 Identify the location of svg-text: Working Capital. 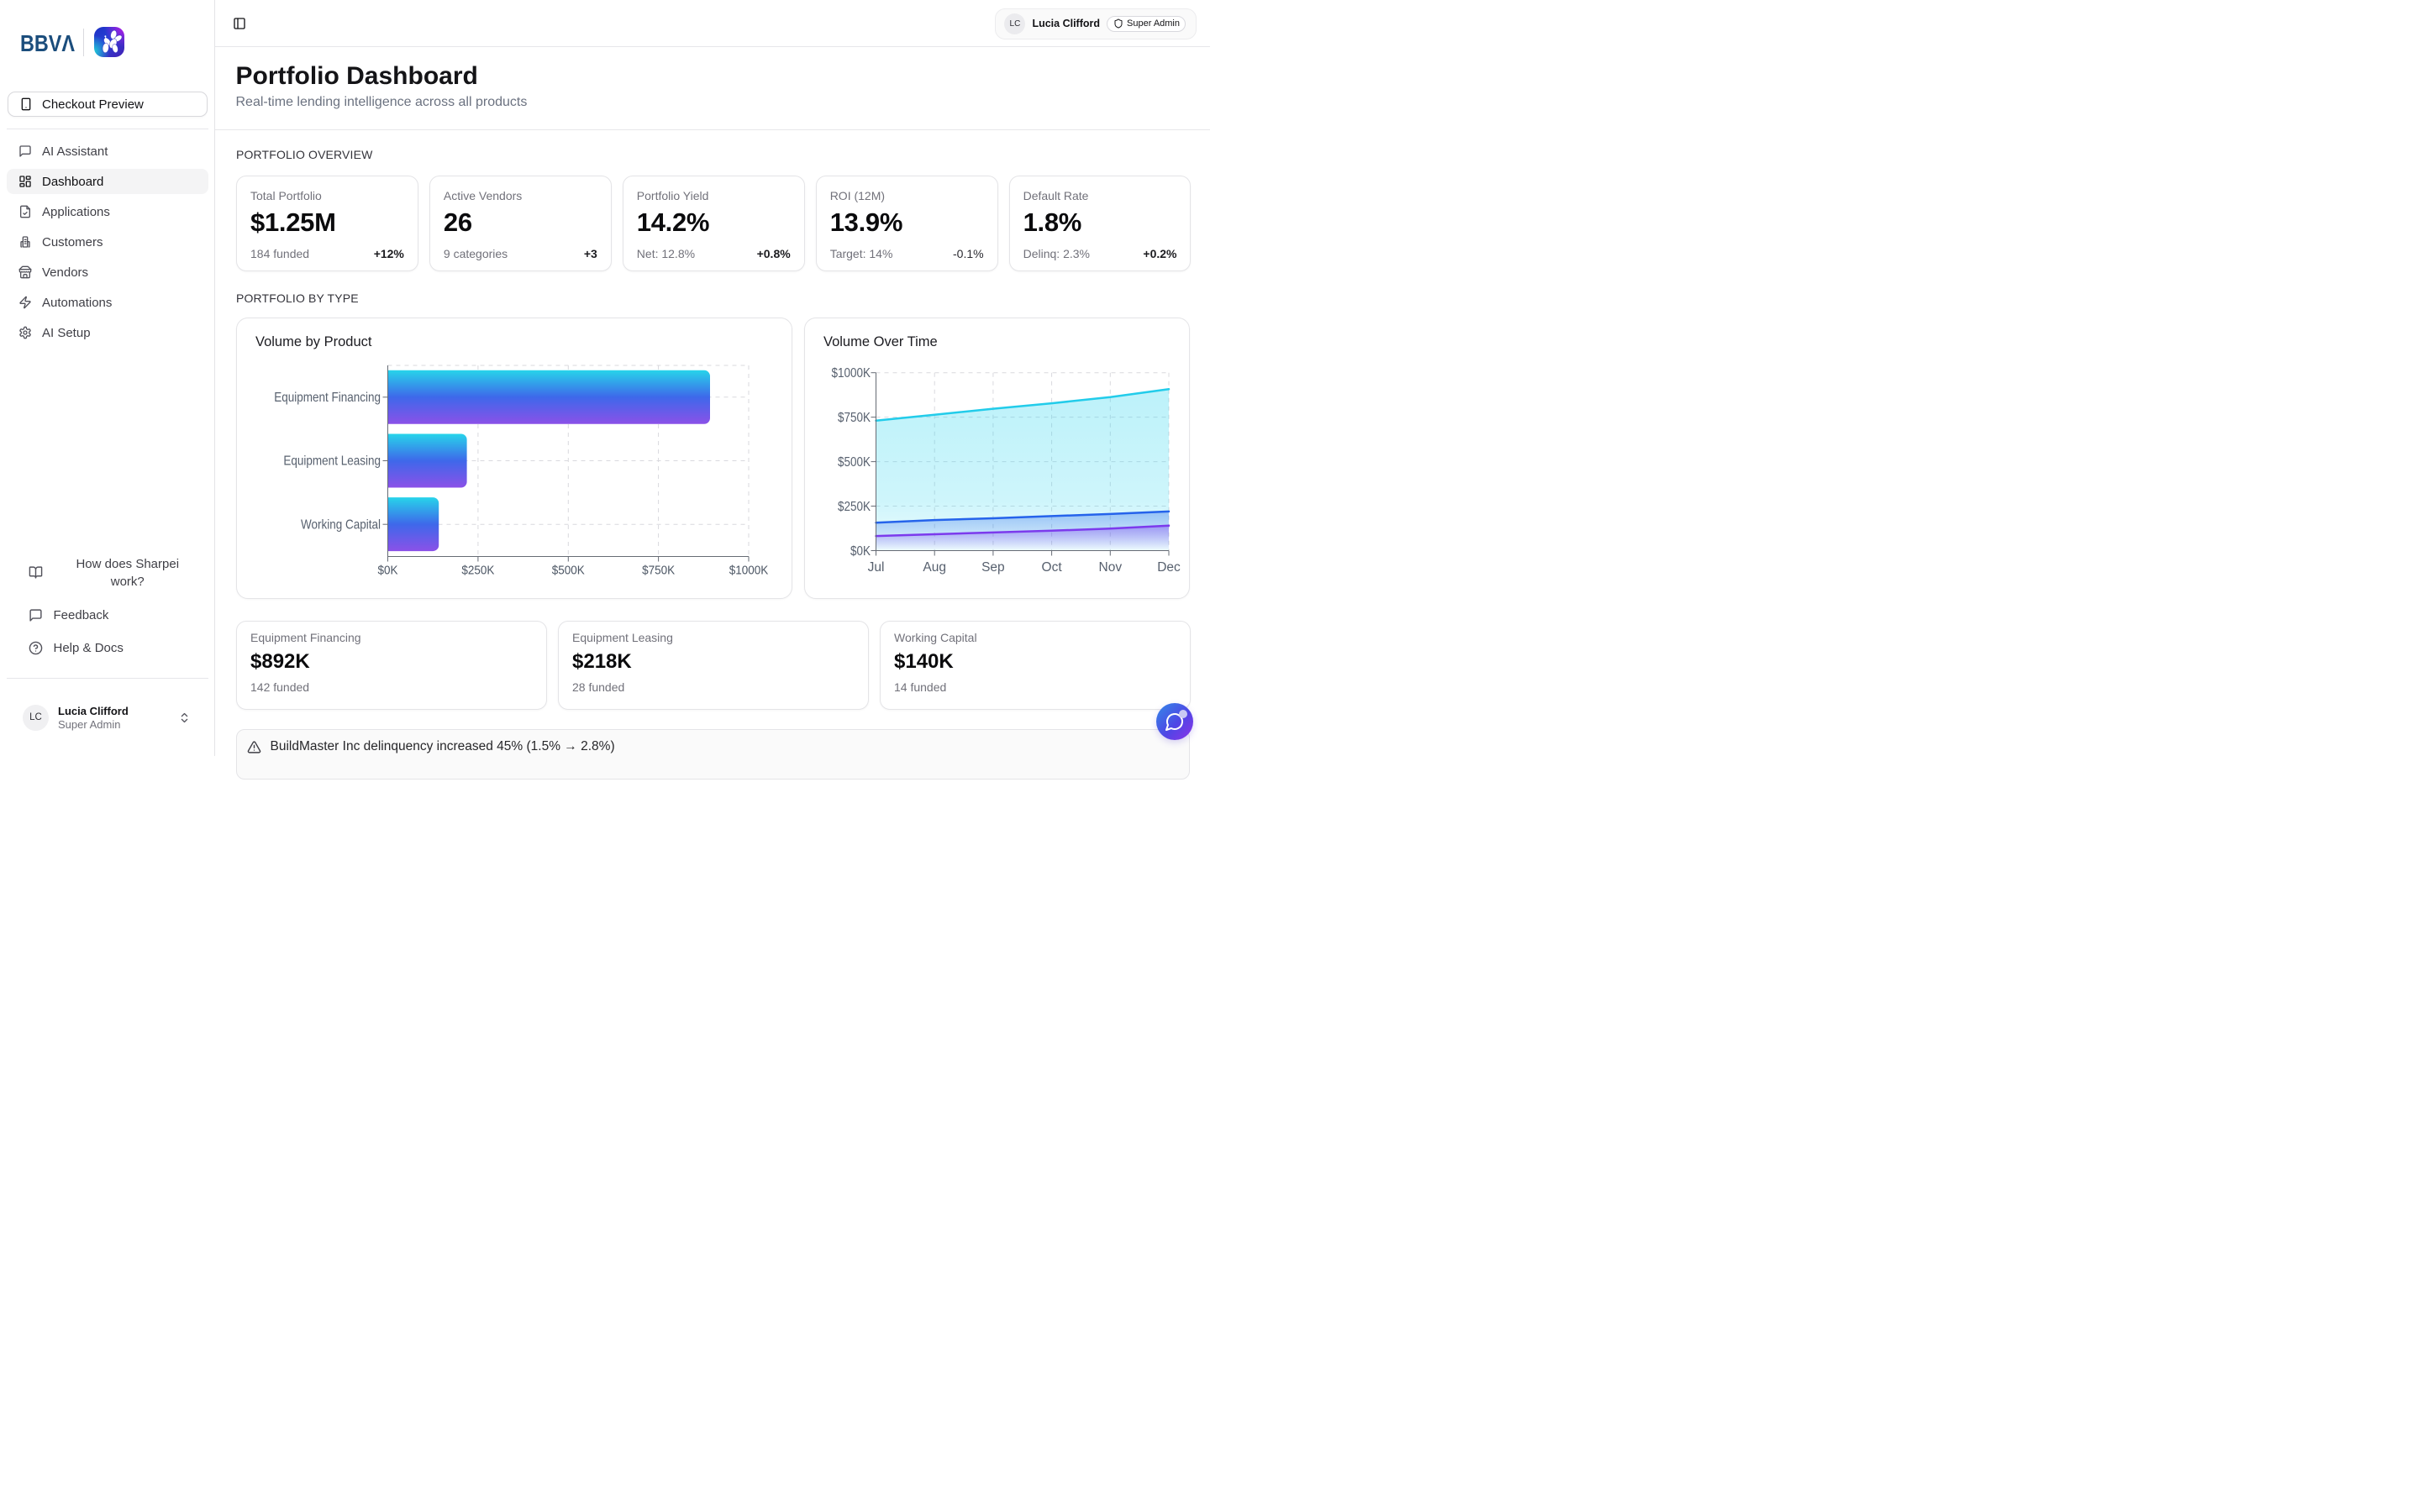
(341, 524).